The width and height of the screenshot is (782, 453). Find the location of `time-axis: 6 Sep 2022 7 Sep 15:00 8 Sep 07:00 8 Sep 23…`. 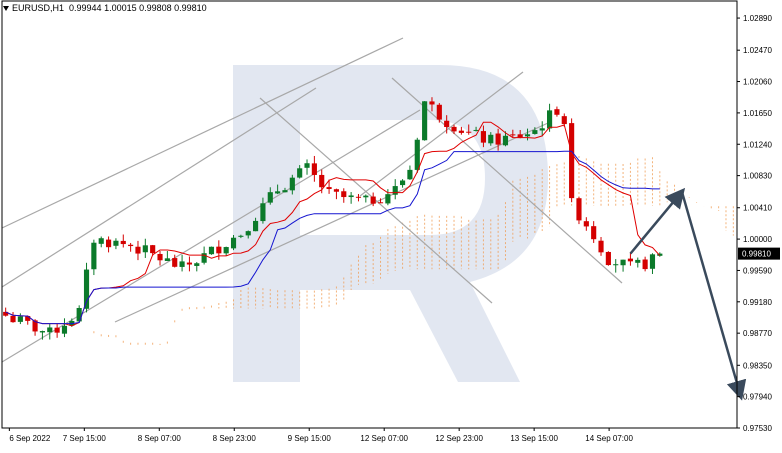

time-axis: 6 Sep 2022 7 Sep 15:00 8 Sep 07:00 8 Sep 23… is located at coordinates (320, 435).